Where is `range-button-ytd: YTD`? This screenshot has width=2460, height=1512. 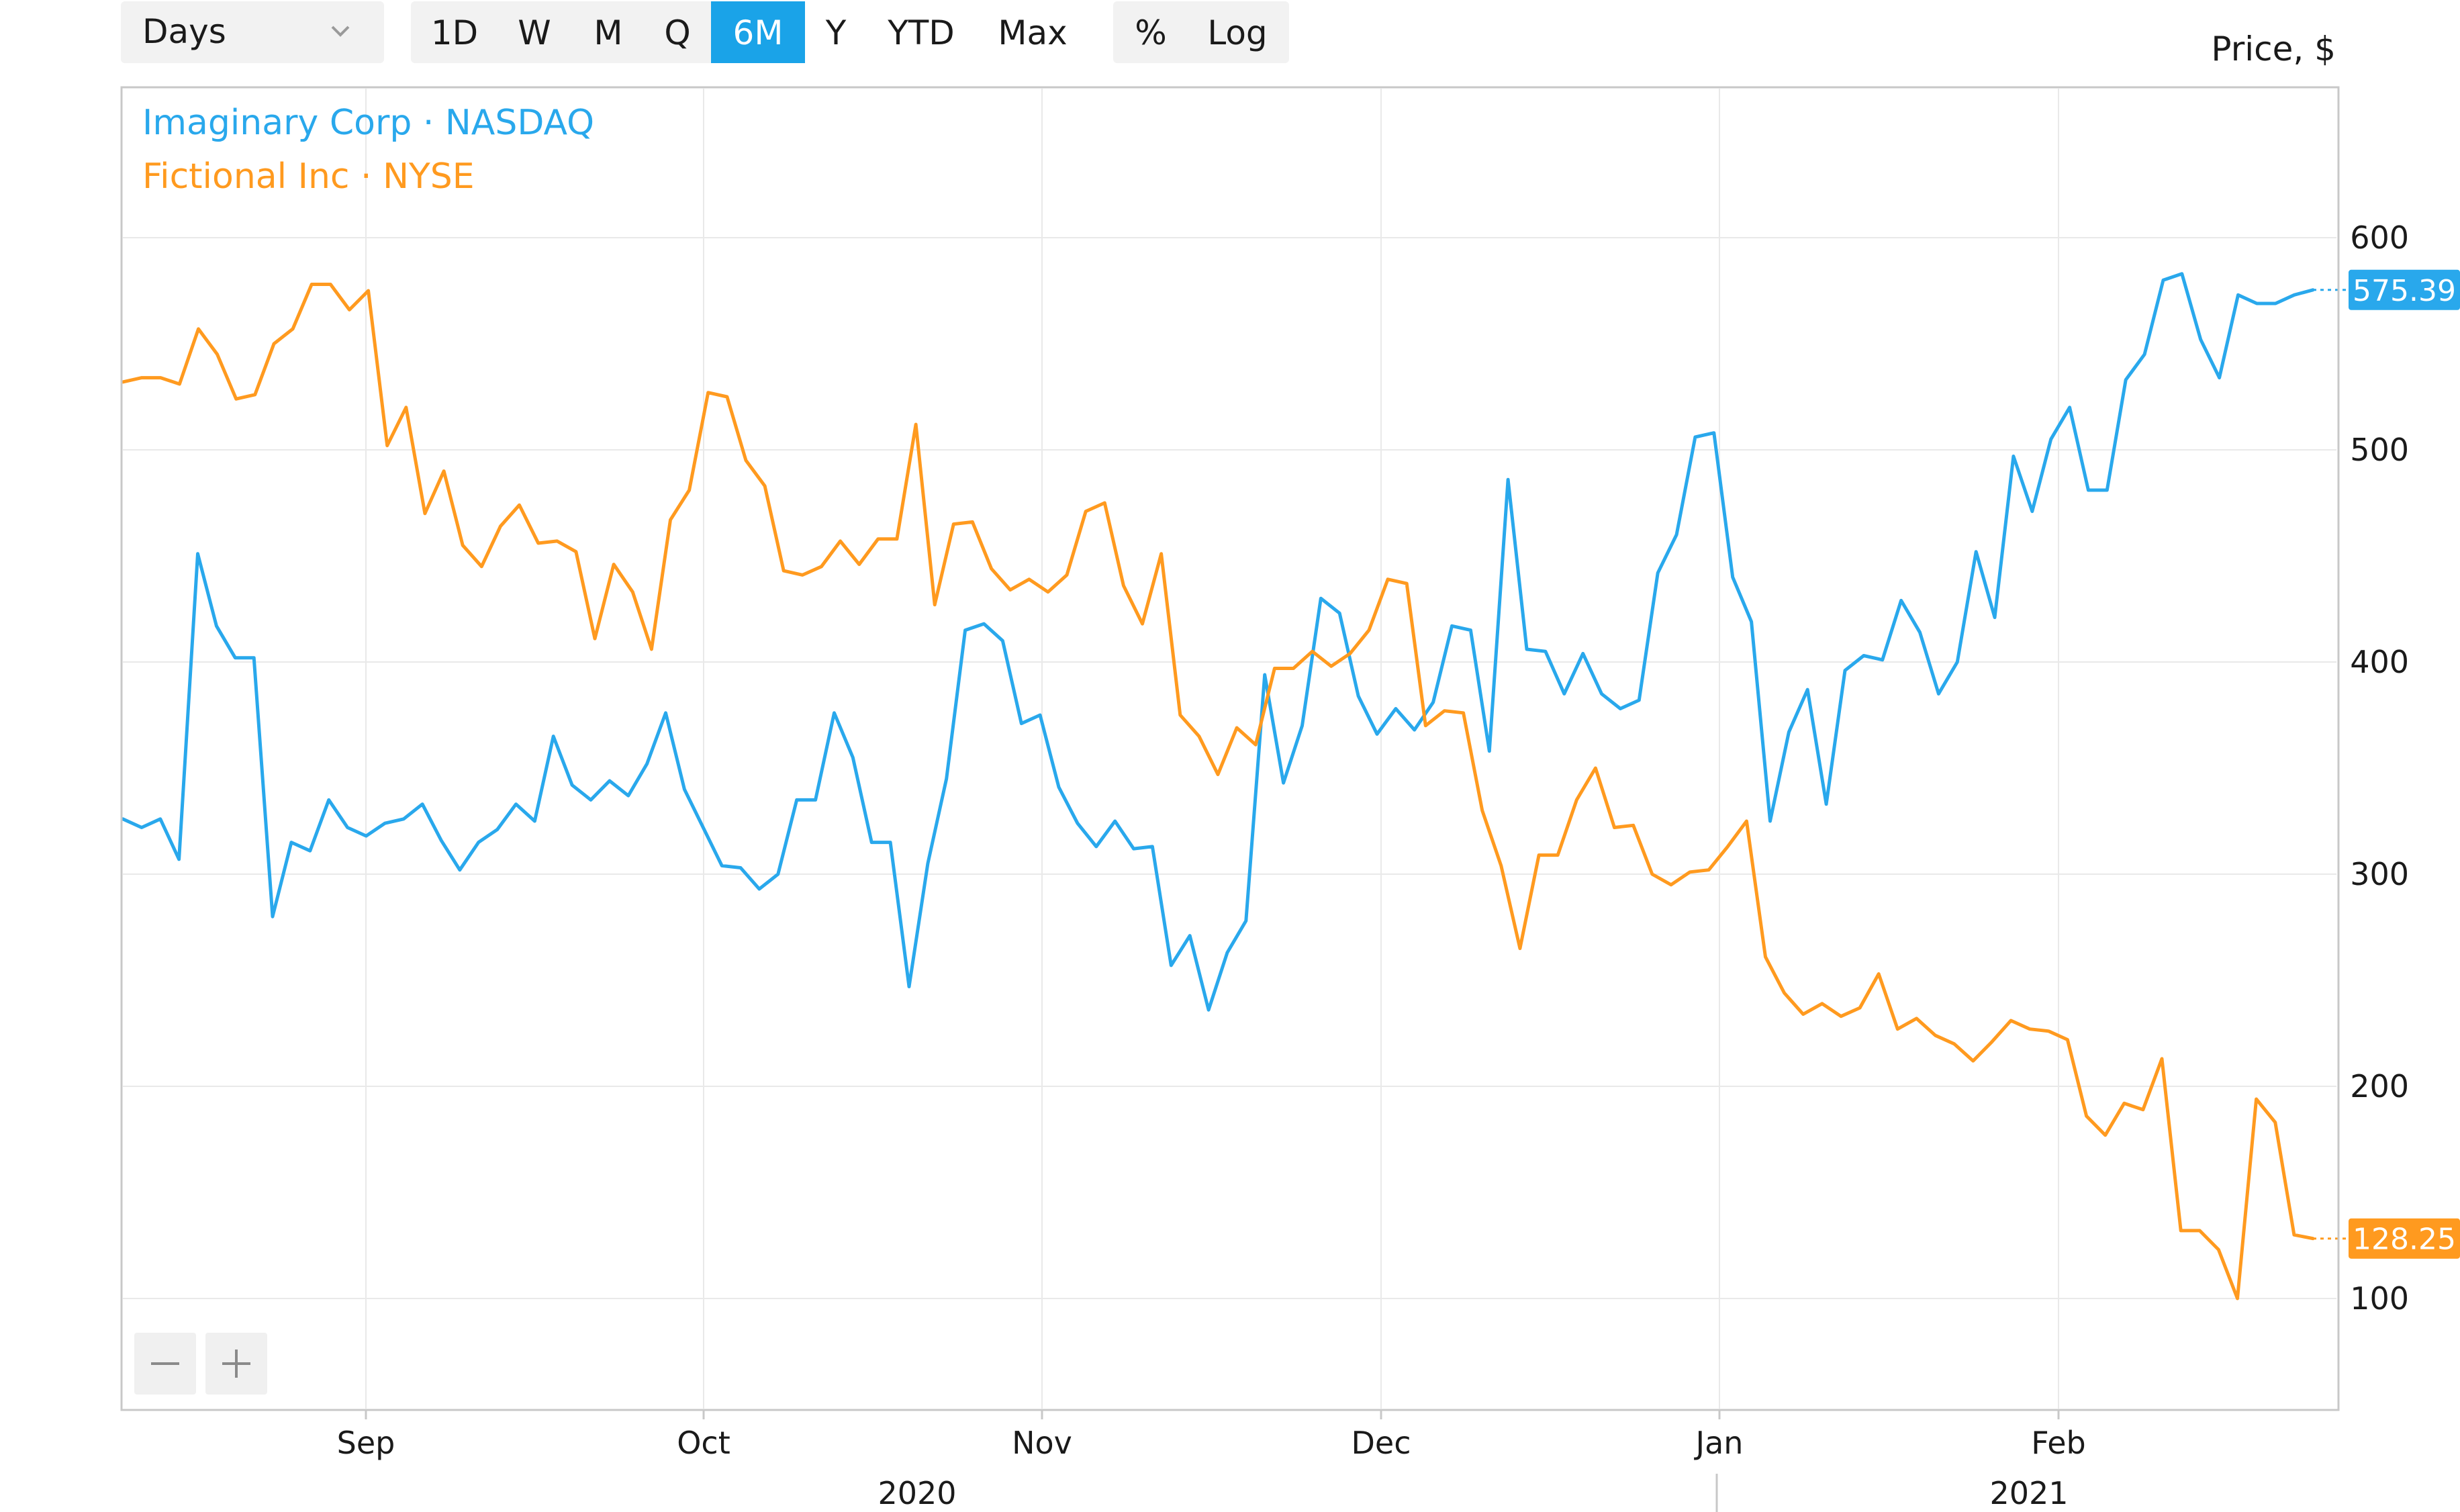 range-button-ytd: YTD is located at coordinates (921, 32).